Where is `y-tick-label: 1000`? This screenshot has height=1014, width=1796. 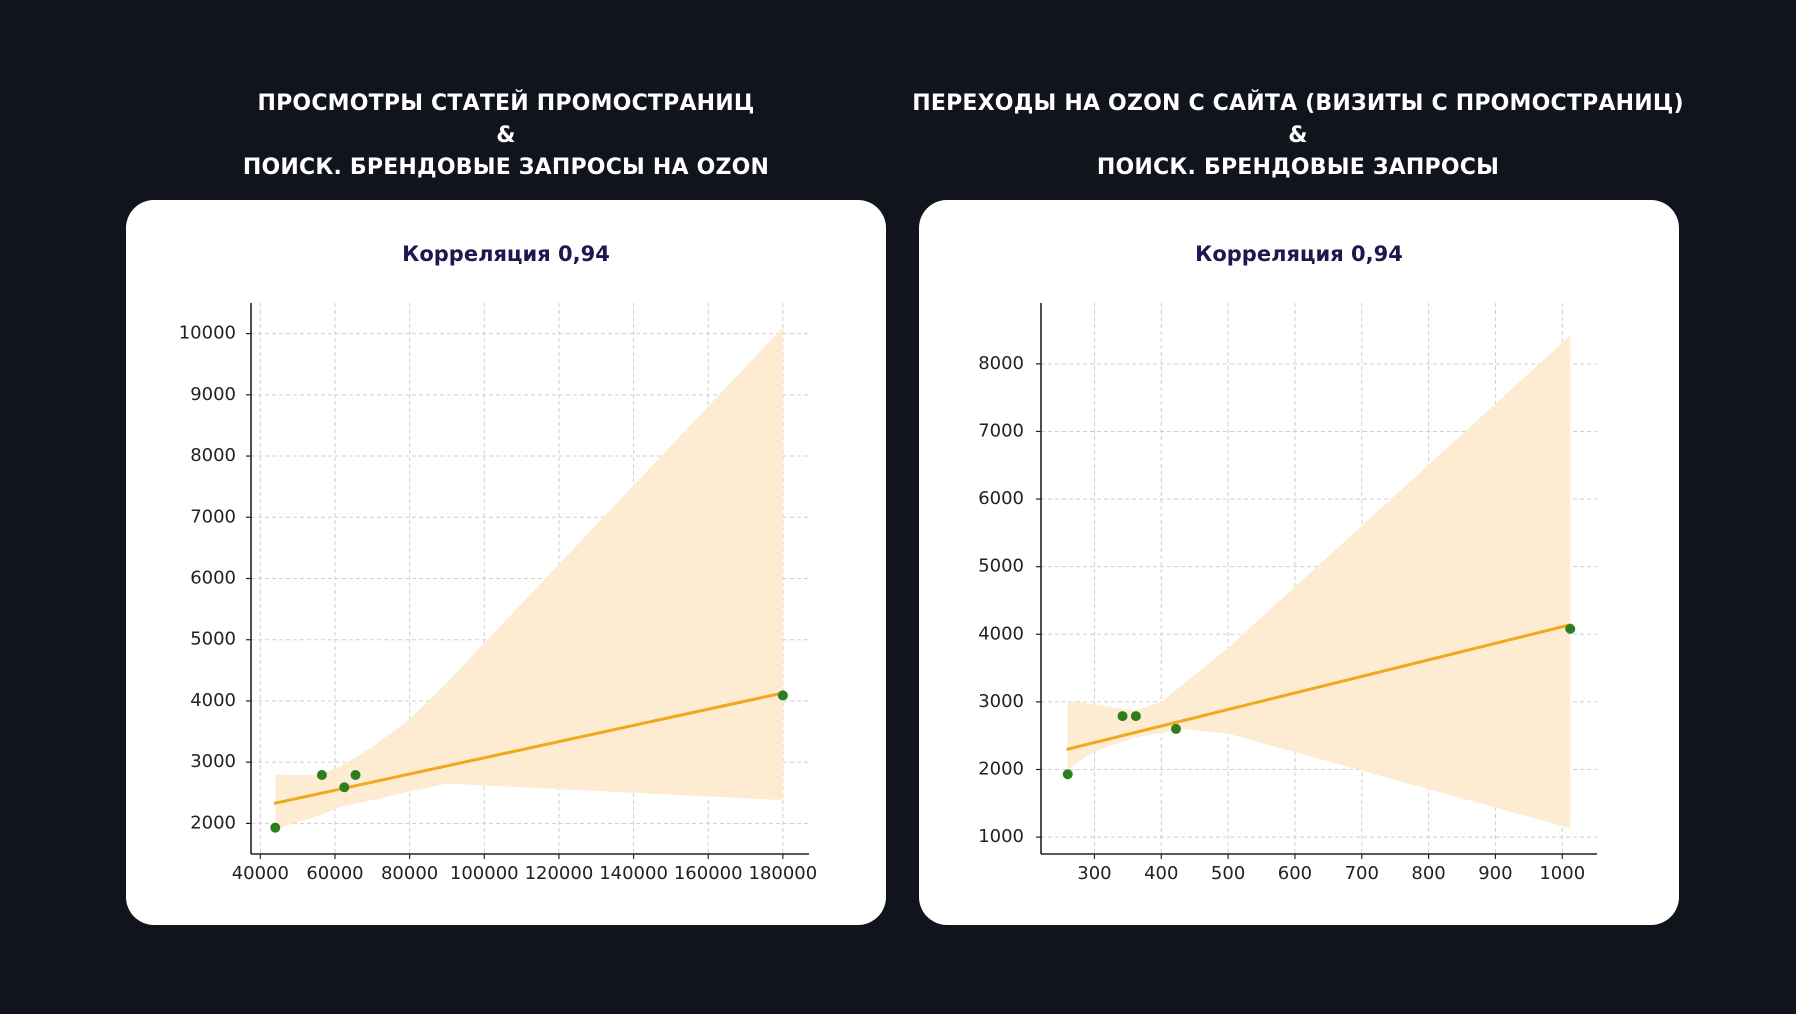
y-tick-label: 1000 is located at coordinates (1001, 836).